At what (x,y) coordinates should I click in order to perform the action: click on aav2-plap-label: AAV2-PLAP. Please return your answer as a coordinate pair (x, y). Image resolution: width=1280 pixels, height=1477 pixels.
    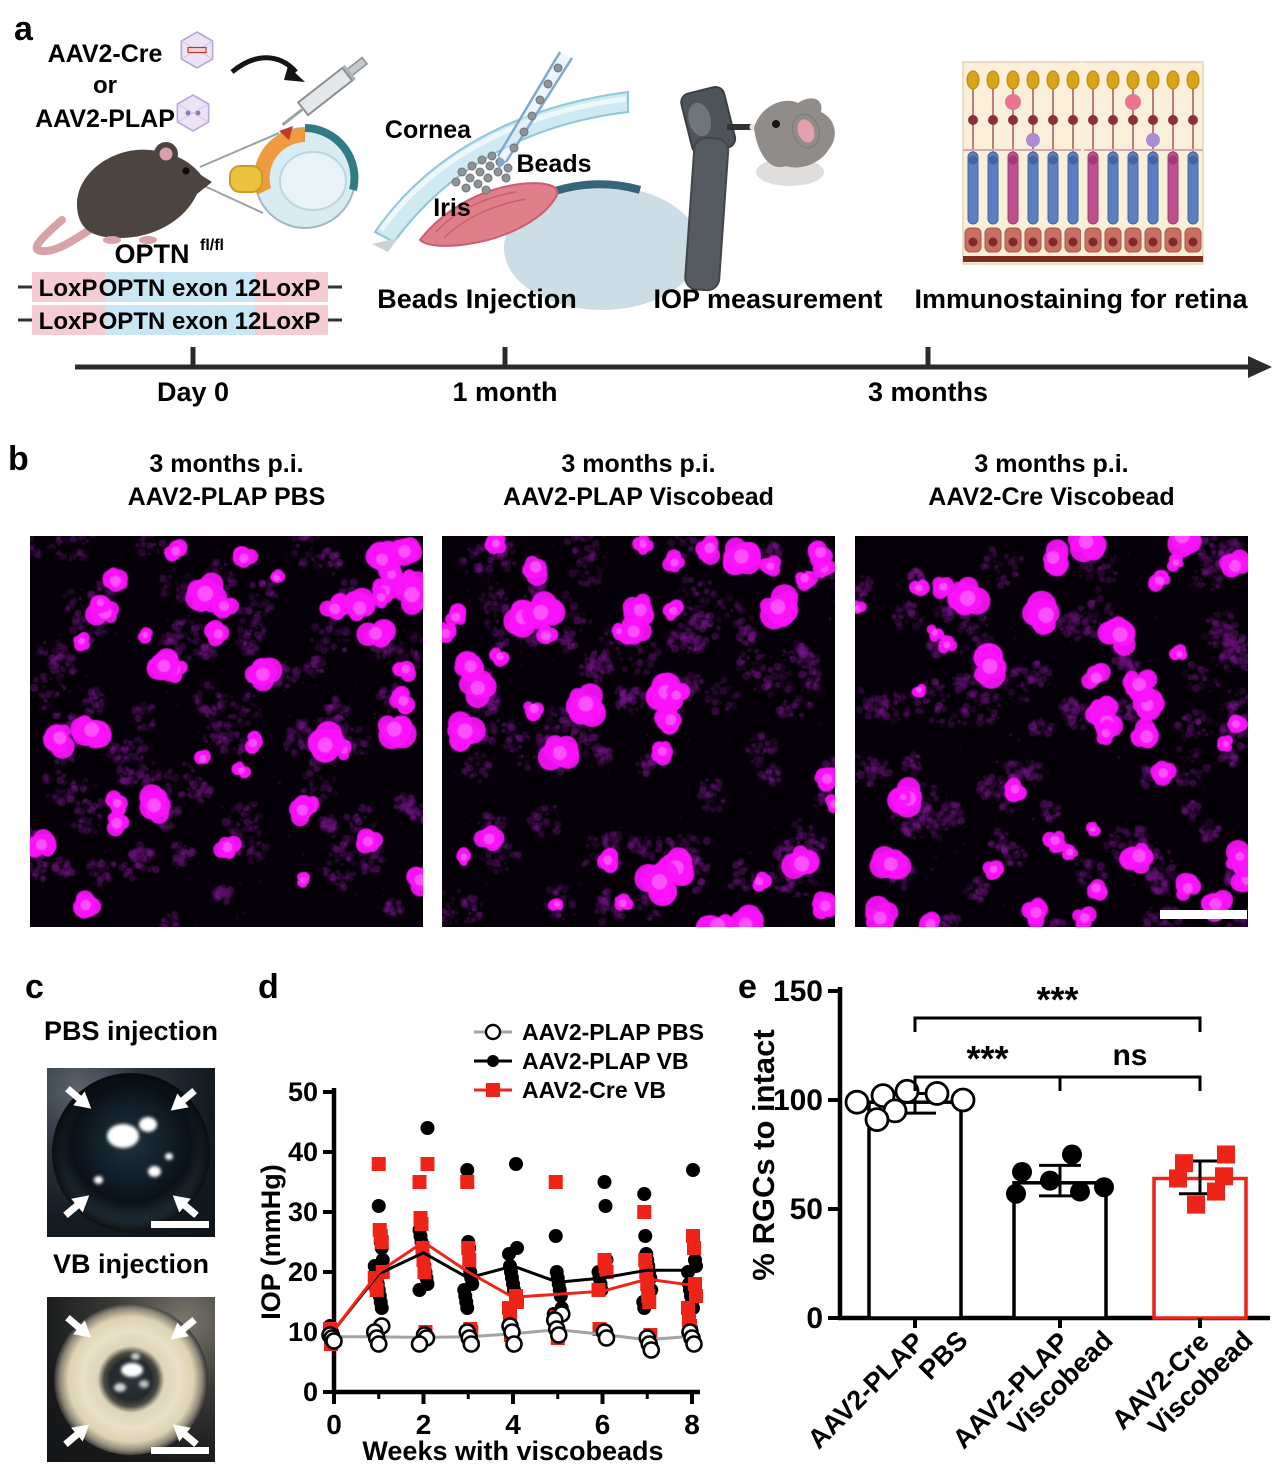
    Looking at the image, I should click on (105, 119).